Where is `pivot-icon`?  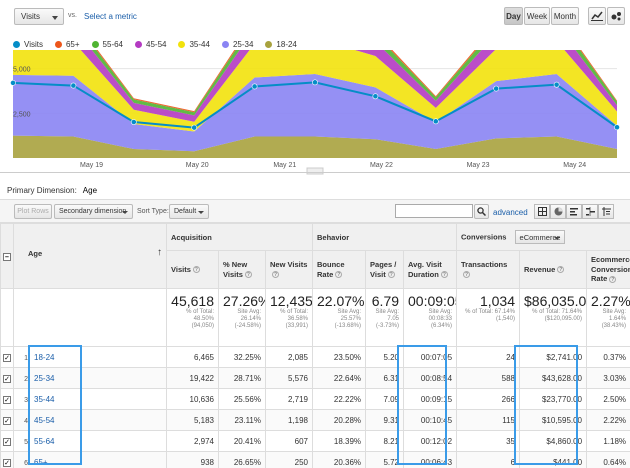
pivot-icon is located at coordinates (606, 211).